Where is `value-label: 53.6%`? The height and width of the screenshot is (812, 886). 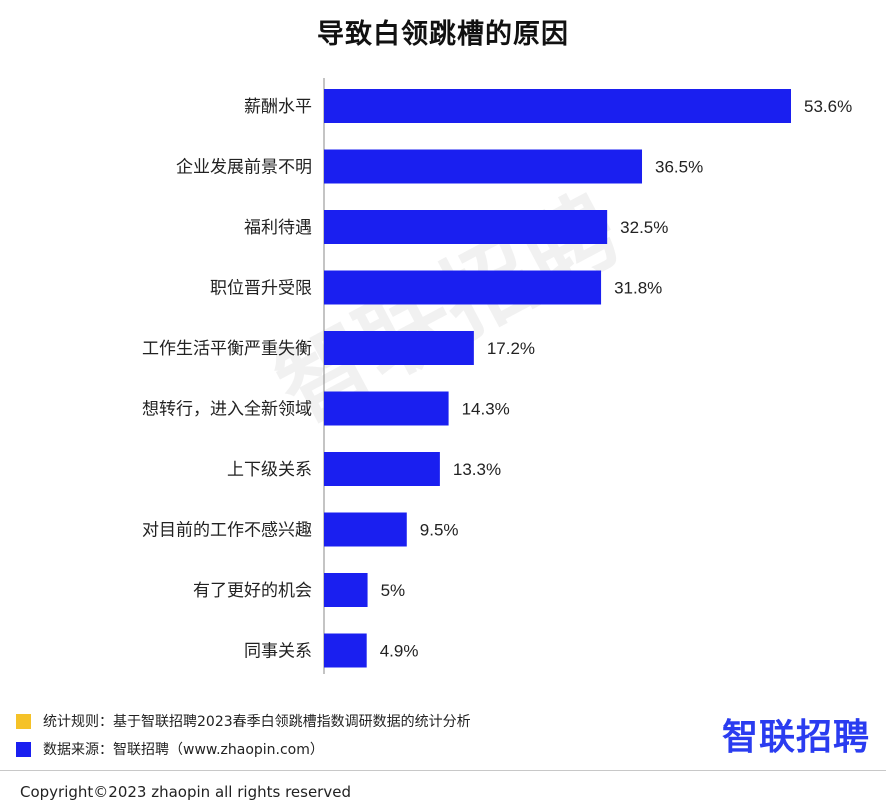
value-label: 53.6% is located at coordinates (828, 106).